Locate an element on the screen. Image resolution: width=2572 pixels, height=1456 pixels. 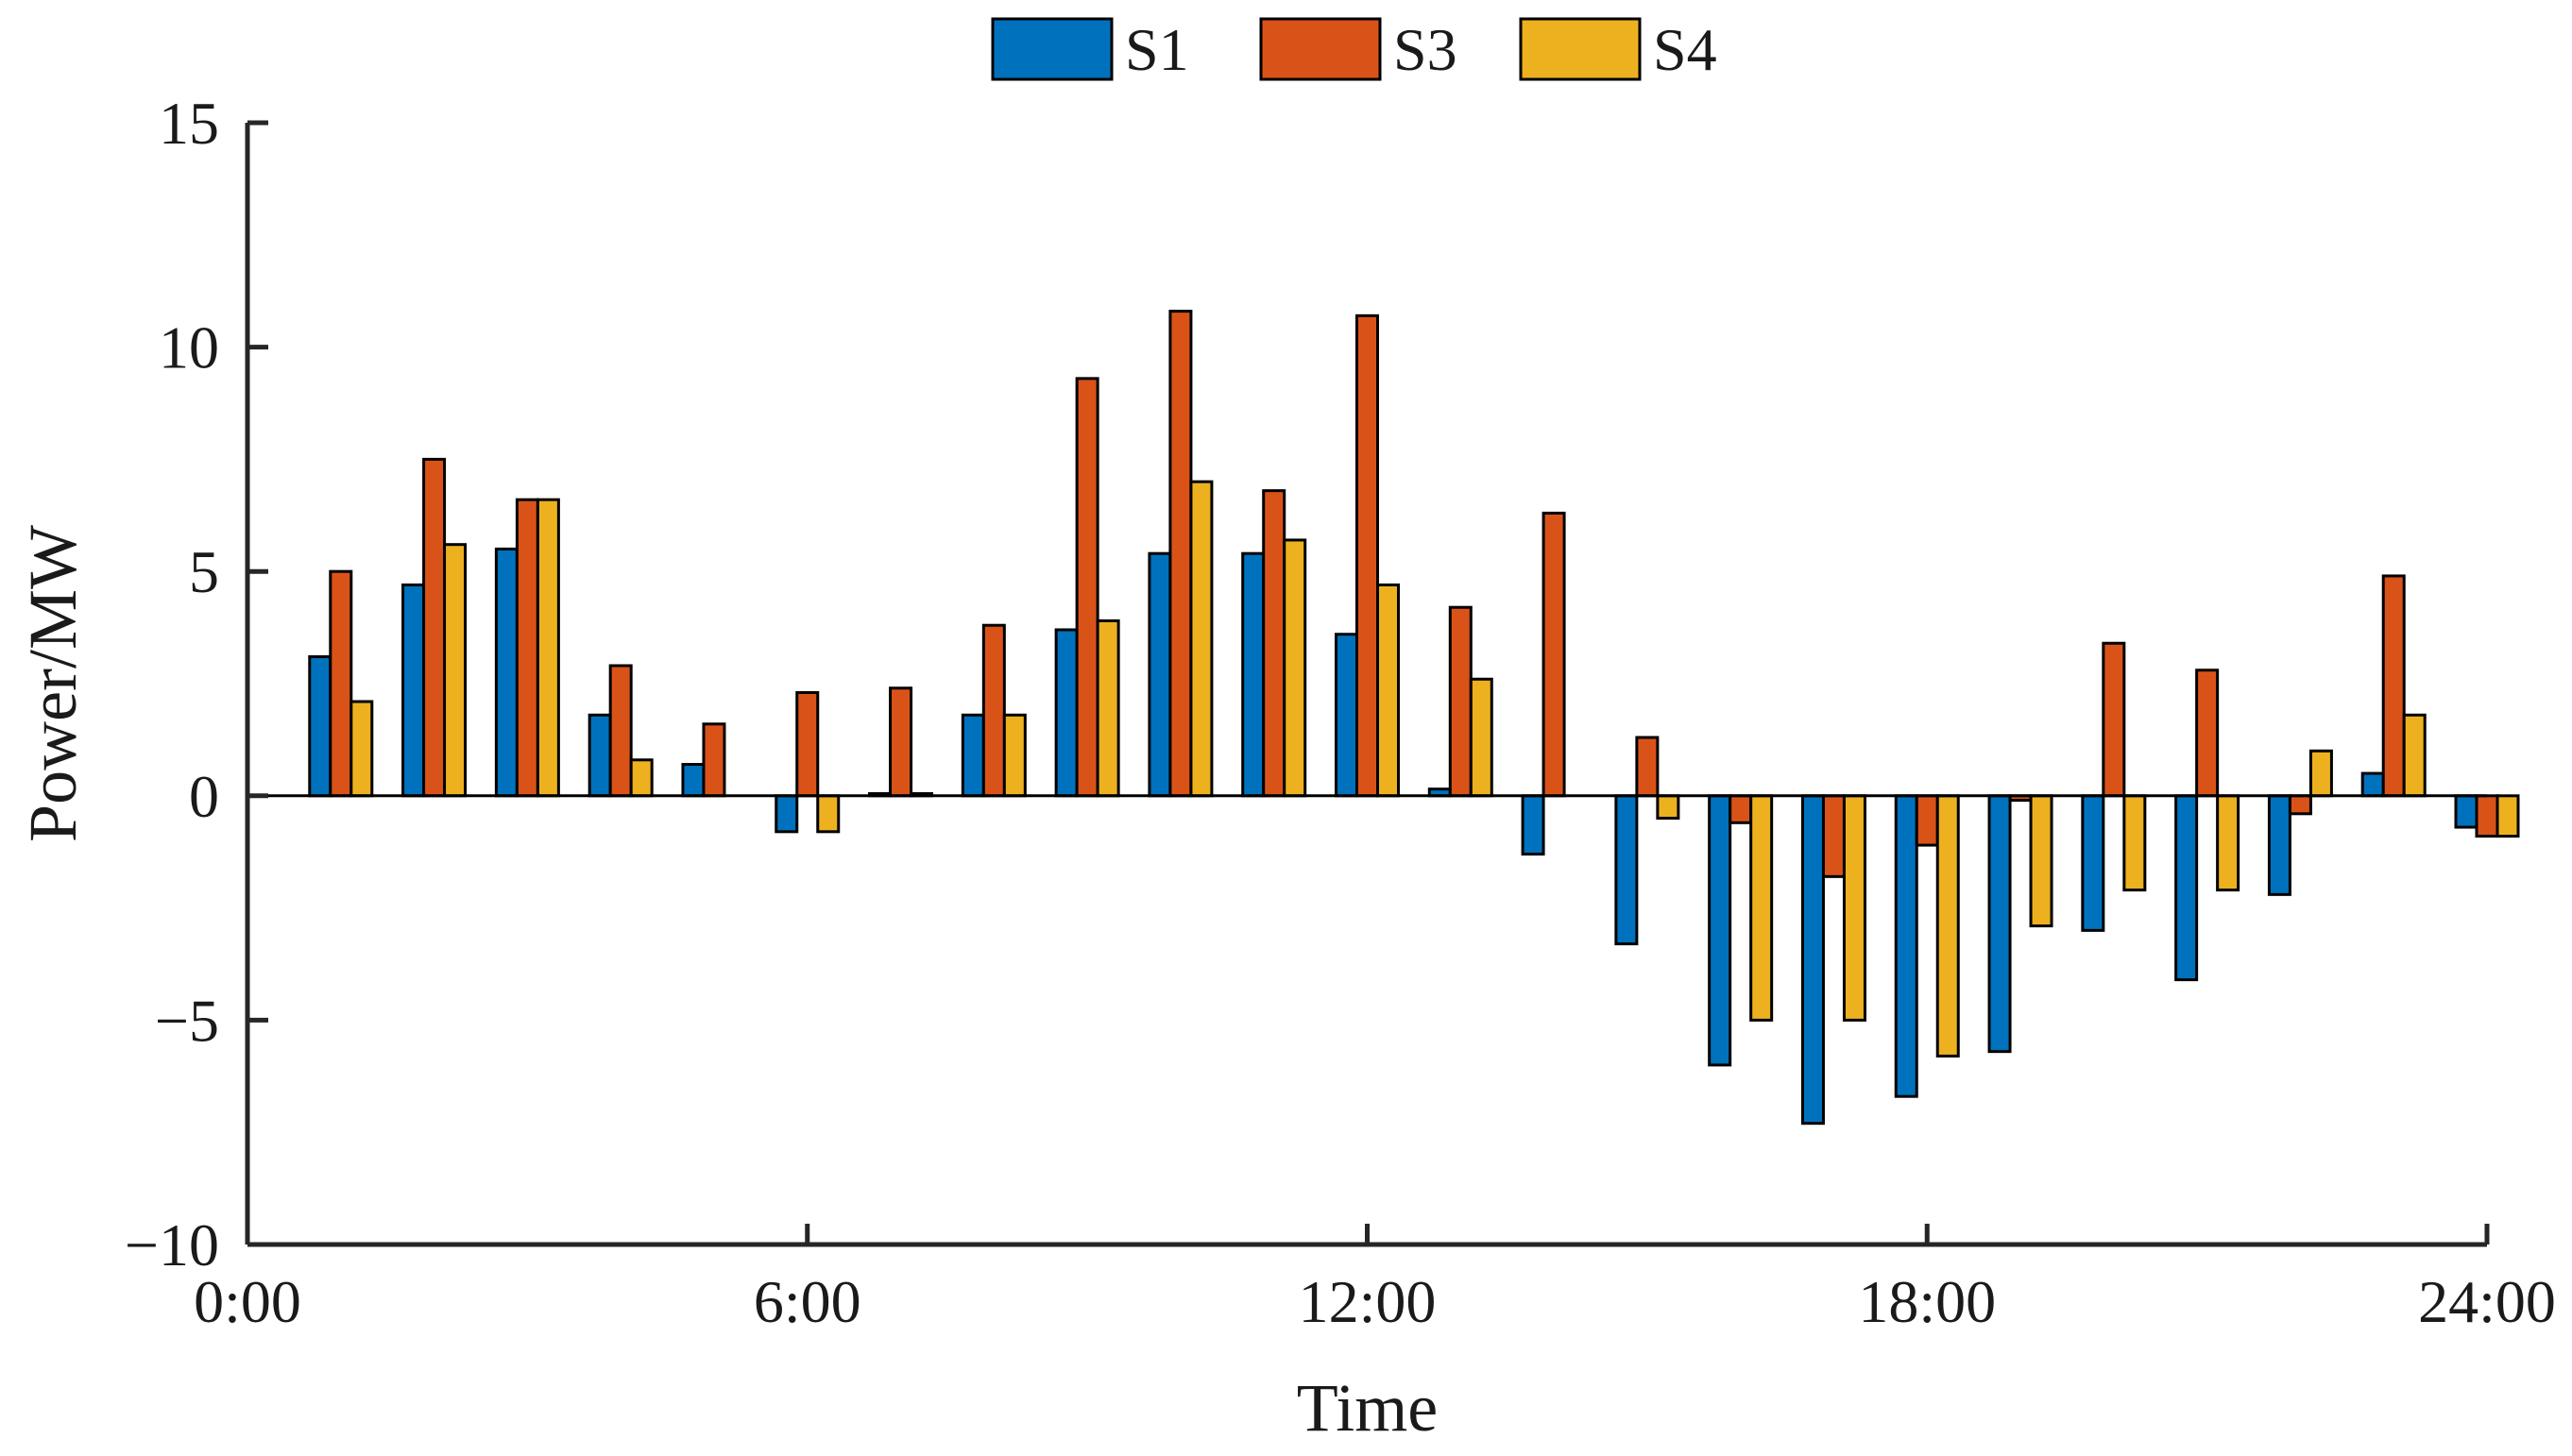
legend-label-s4: S4 is located at coordinates (1685, 49).